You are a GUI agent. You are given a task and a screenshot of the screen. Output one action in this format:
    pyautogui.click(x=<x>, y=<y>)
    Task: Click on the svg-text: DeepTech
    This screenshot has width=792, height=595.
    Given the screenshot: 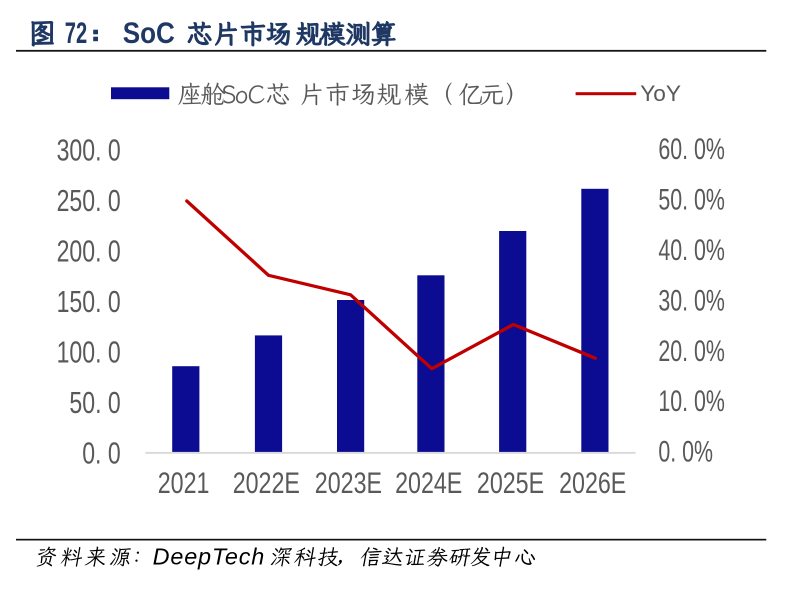 What is the action you would take?
    pyautogui.click(x=209, y=556)
    